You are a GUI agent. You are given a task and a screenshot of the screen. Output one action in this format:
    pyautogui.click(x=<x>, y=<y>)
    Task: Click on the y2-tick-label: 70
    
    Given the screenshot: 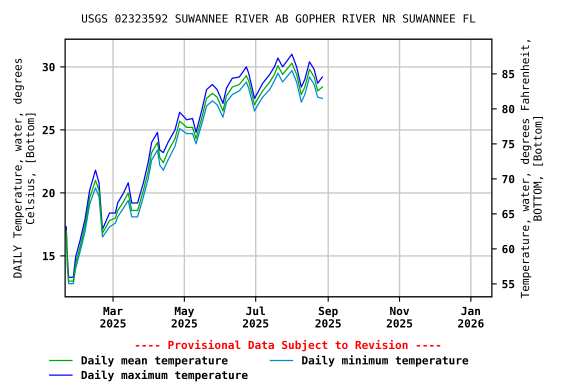 What is the action you would take?
    pyautogui.click(x=508, y=179)
    